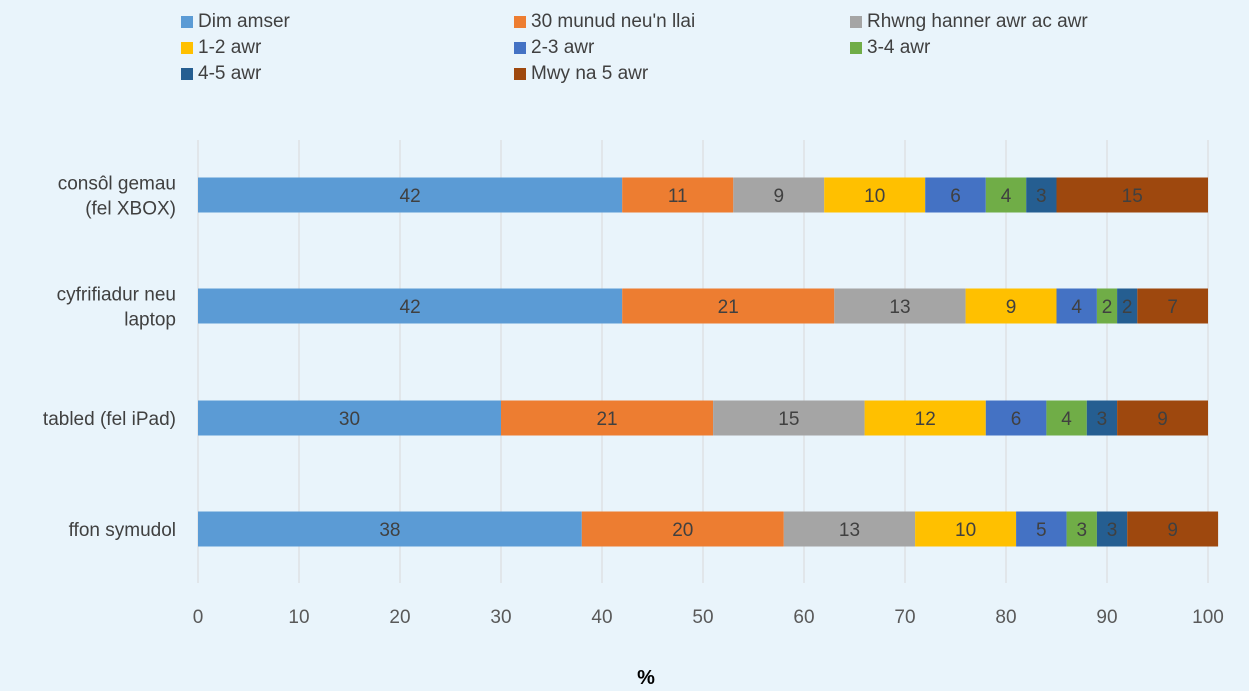 The height and width of the screenshot is (691, 1249). What do you see at coordinates (298, 617) in the screenshot?
I see `x-tick-label: 10` at bounding box center [298, 617].